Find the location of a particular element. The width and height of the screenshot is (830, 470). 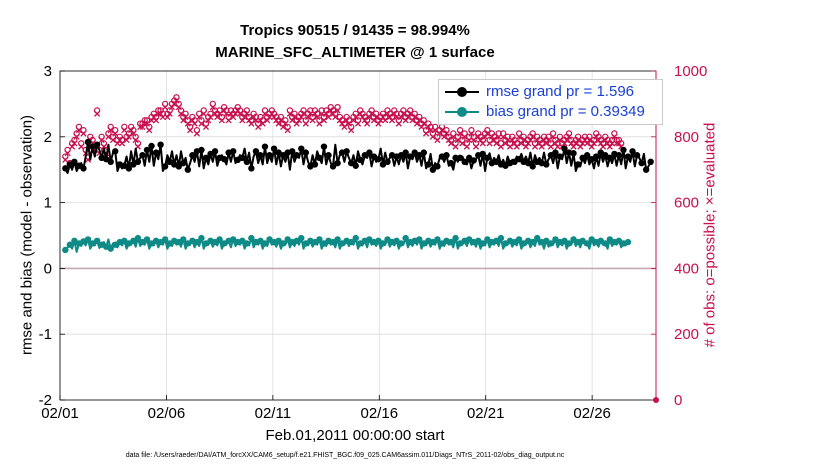

x-axis-label: Feb.01,2011 00:00:00 start is located at coordinates (355, 435).